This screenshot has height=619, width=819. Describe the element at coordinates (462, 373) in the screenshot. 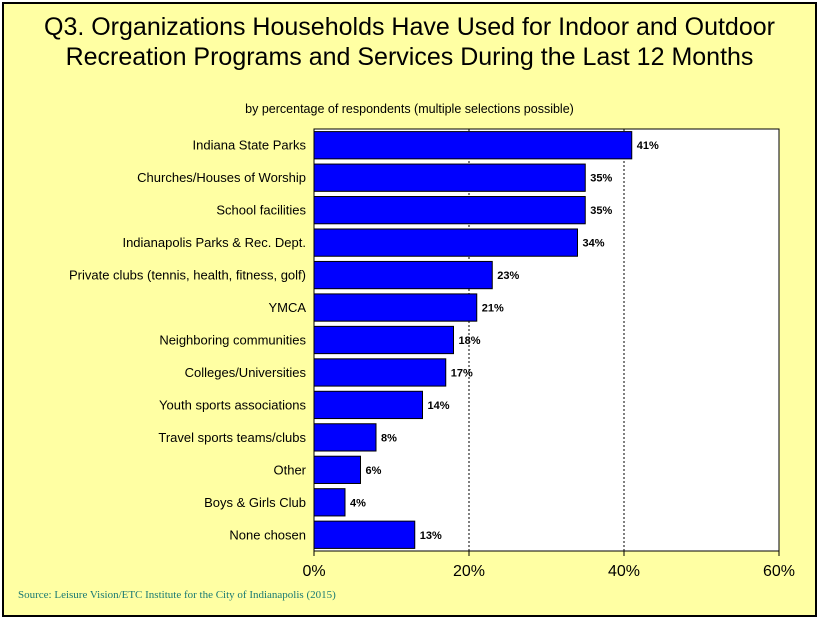

I see `data-label: 17%` at that location.